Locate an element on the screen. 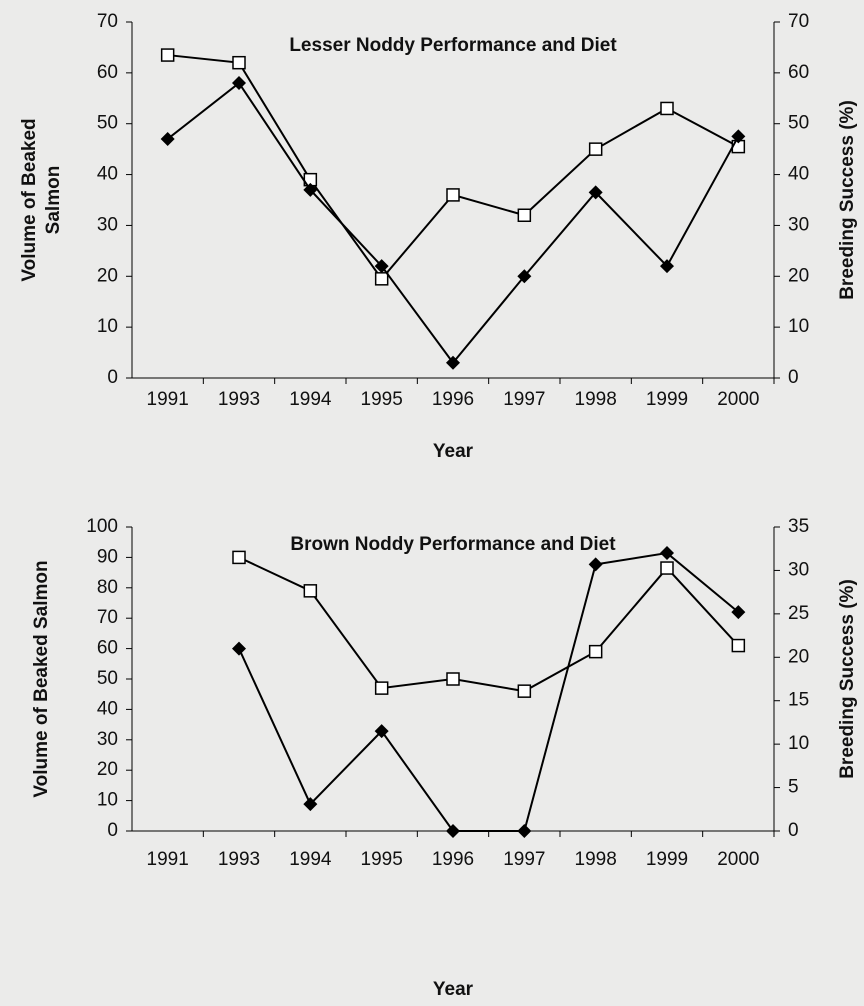  y2-tick-label: 25 is located at coordinates (798, 613).